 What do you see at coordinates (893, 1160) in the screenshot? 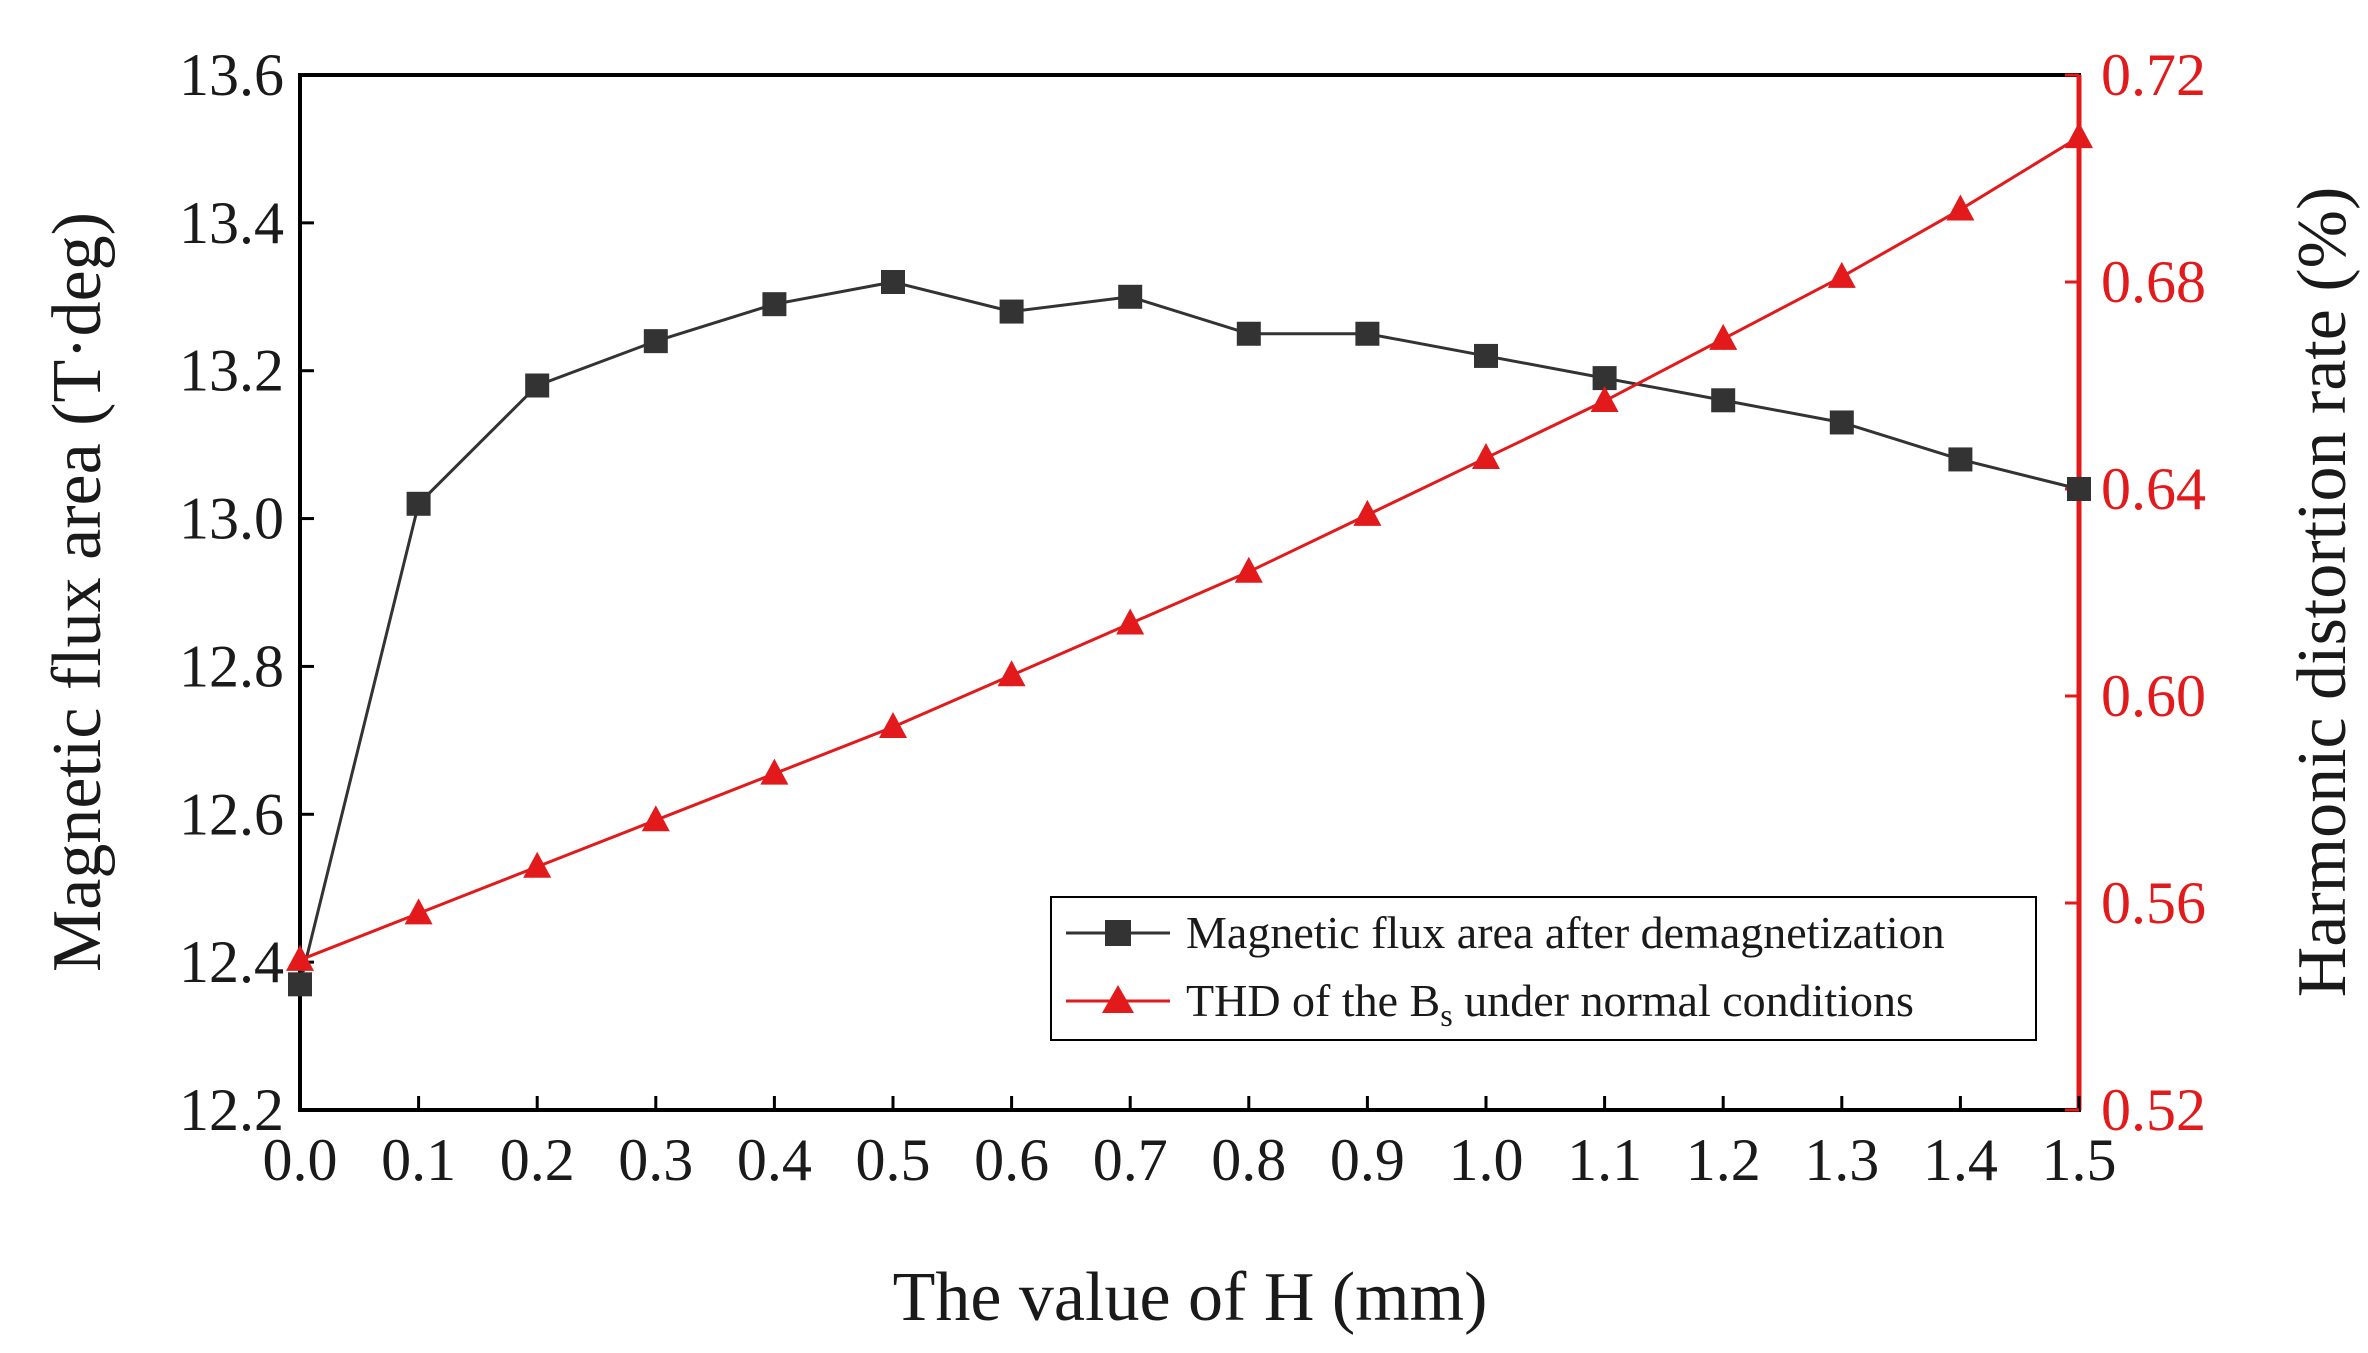
I see `x-tick-label: 0.5` at bounding box center [893, 1160].